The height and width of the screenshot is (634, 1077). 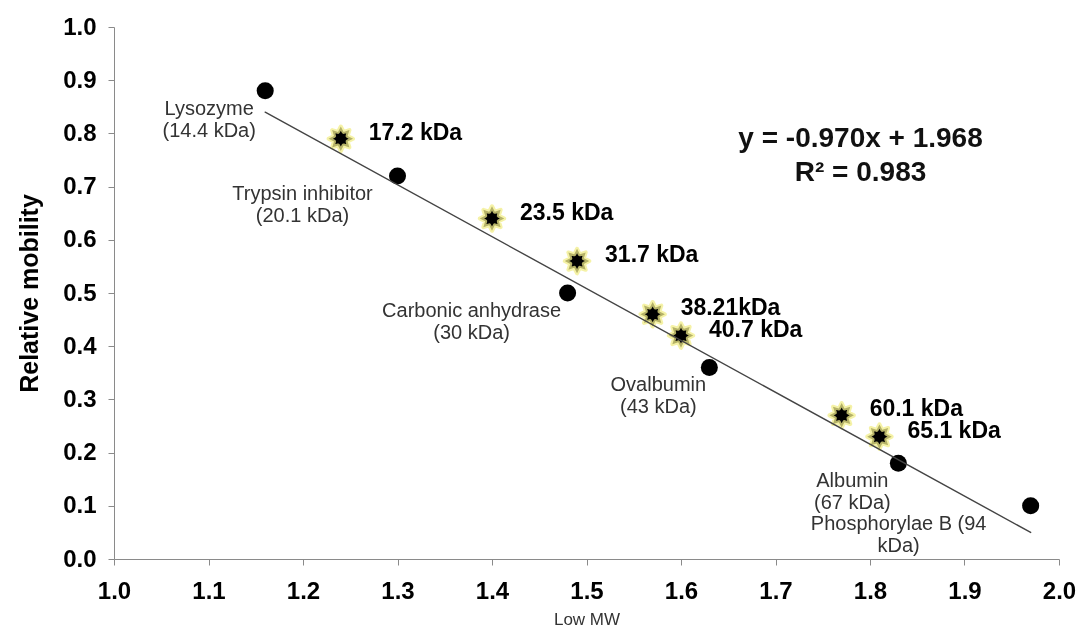 I want to click on y-tick-label: 0.0, so click(x=80, y=558).